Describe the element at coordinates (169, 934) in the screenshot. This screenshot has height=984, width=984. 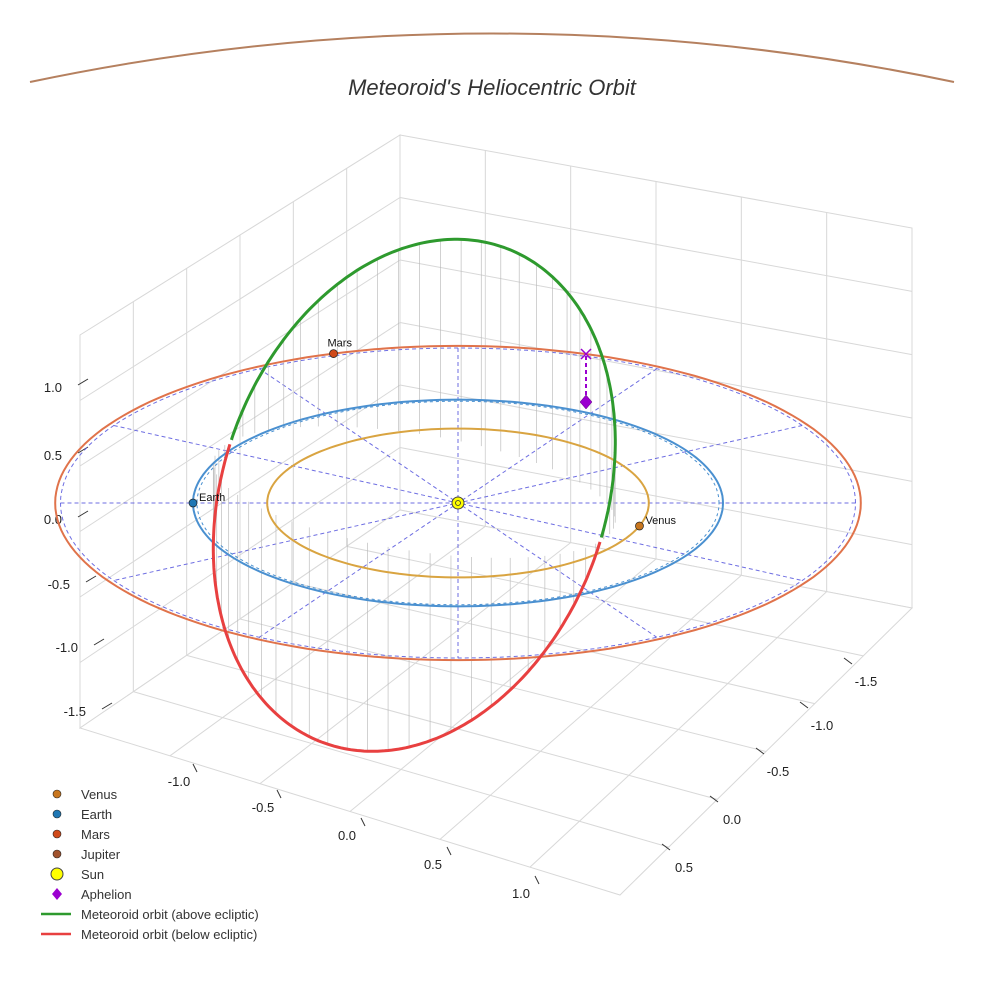
I see `legend-label: Meteoroid orbit (below ecliptic)` at that location.